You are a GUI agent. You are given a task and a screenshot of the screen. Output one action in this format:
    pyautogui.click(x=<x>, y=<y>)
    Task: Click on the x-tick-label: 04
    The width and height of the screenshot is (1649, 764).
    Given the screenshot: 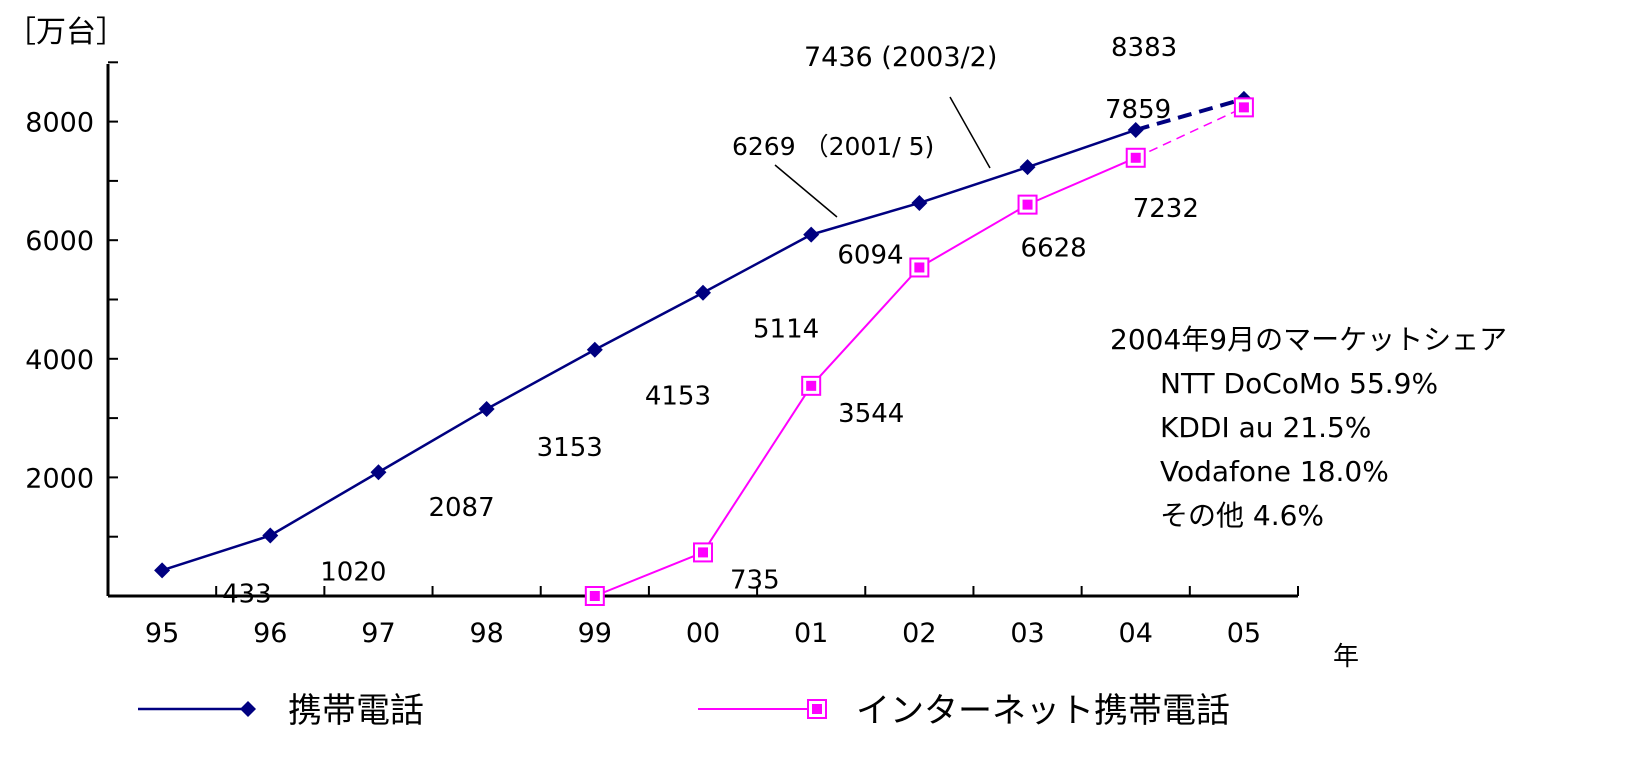 What is the action you would take?
    pyautogui.click(x=1136, y=633)
    